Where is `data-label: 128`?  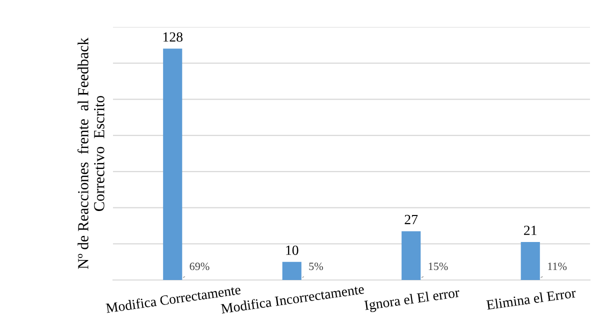 data-label: 128 is located at coordinates (173, 37).